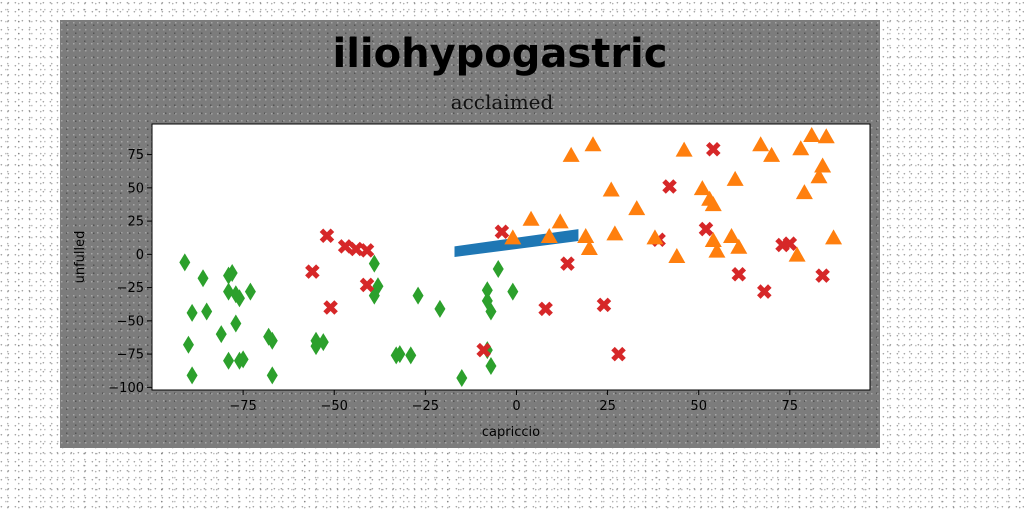 This screenshot has height=512, width=1024. Describe the element at coordinates (698, 406) in the screenshot. I see `x-tick-label: 50` at that location.